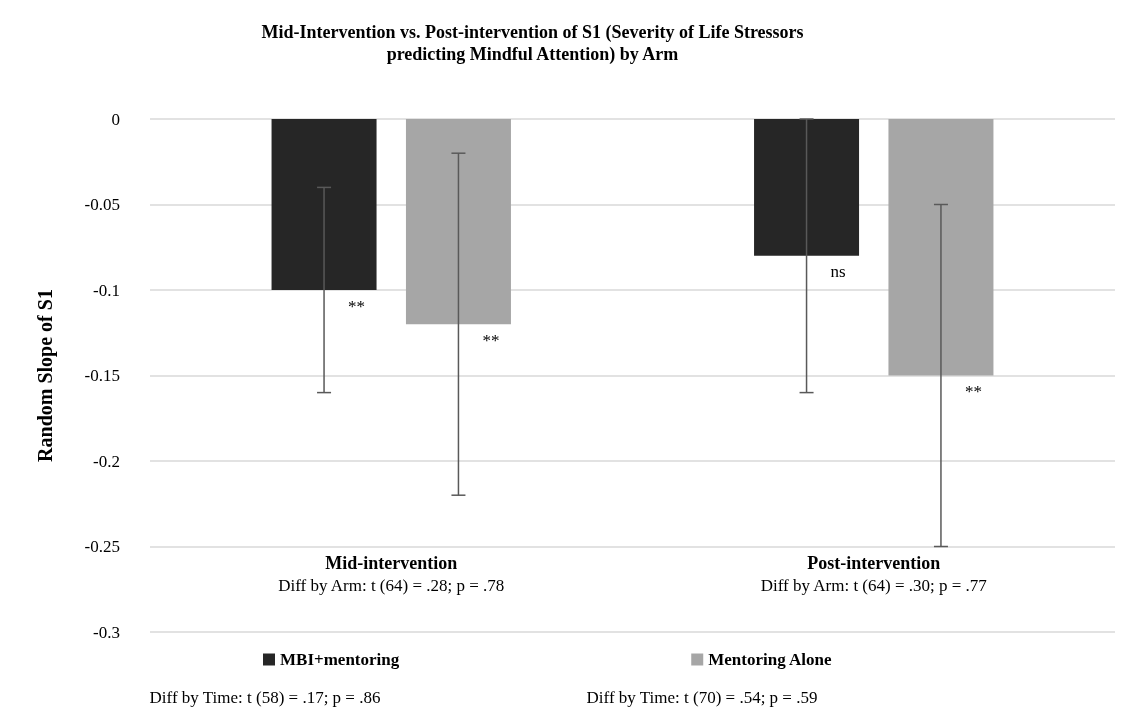 The height and width of the screenshot is (715, 1124). Describe the element at coordinates (770, 659) in the screenshot. I see `legend-label: Mentoring Alone` at that location.